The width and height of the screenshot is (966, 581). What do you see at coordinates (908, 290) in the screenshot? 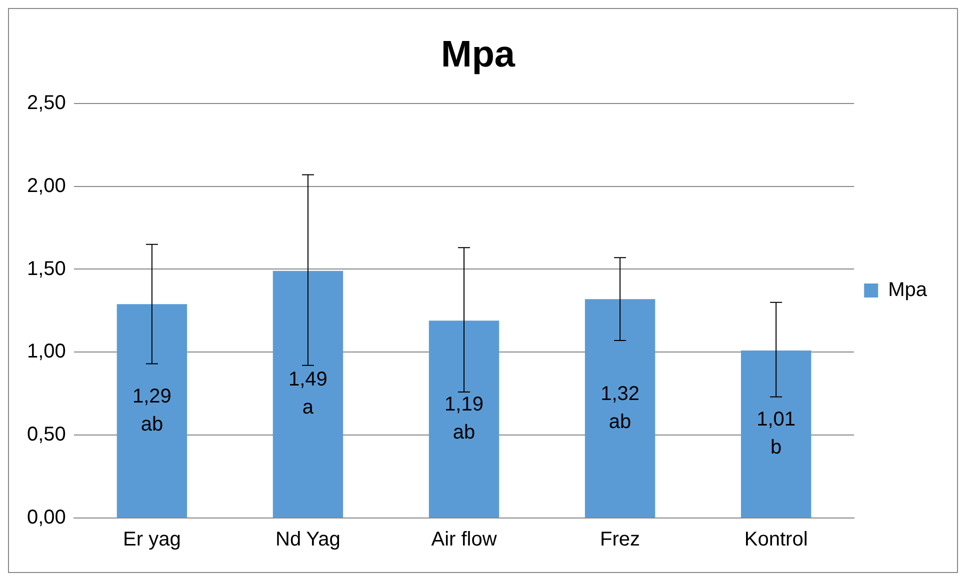
I see `legend-label: Mpa` at bounding box center [908, 290].